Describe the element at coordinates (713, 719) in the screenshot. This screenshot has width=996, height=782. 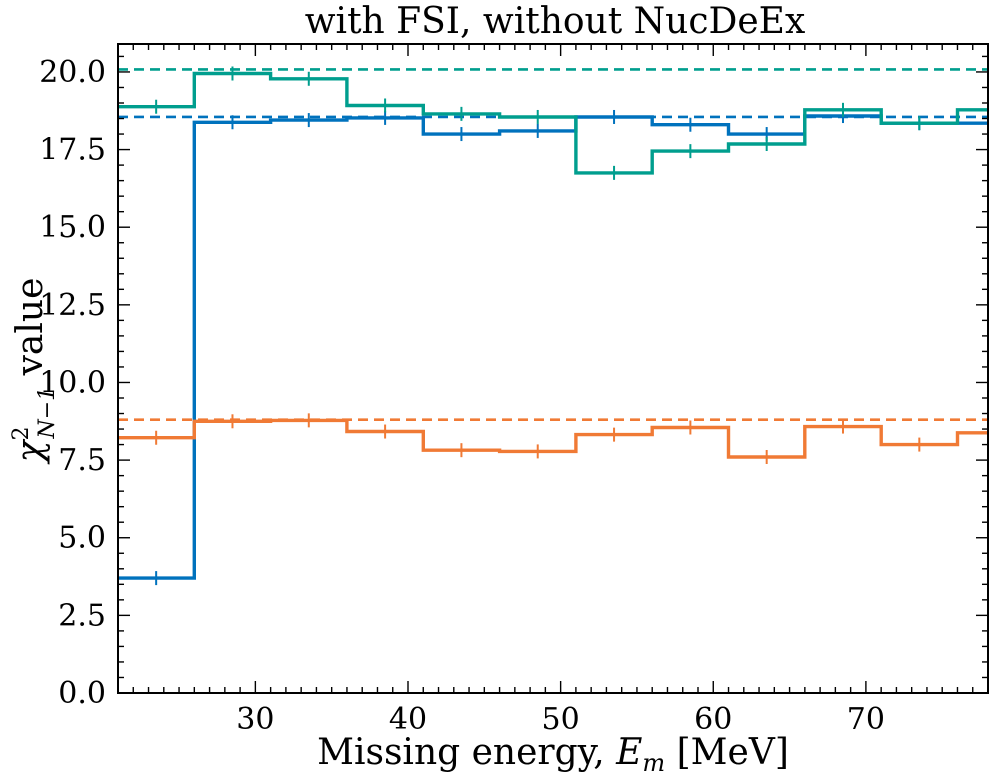
I see `x-tick-label: 60` at that location.